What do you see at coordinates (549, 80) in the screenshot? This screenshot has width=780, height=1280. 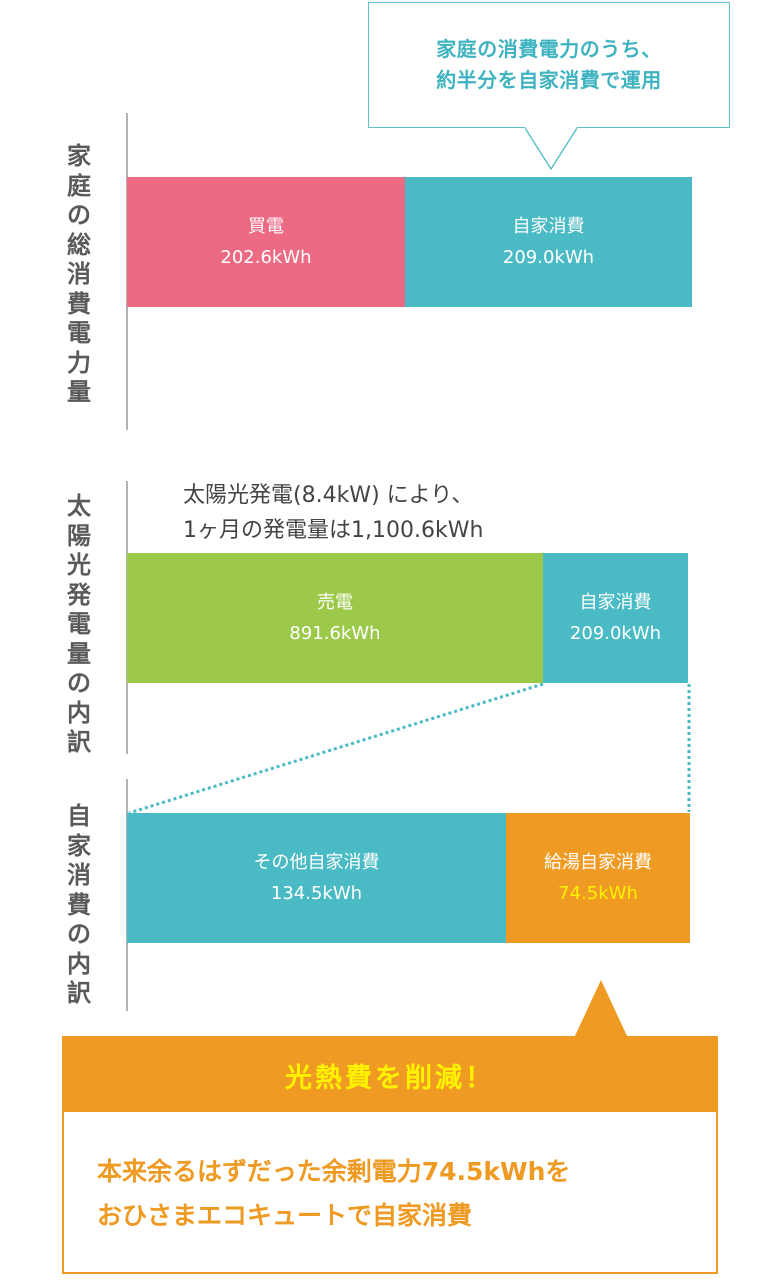 I see `bubble-line-2: 約半分を自家消費で運用` at bounding box center [549, 80].